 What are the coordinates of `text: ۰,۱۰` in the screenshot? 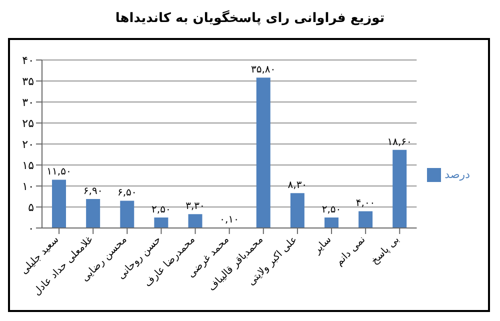 It's located at (229, 220).